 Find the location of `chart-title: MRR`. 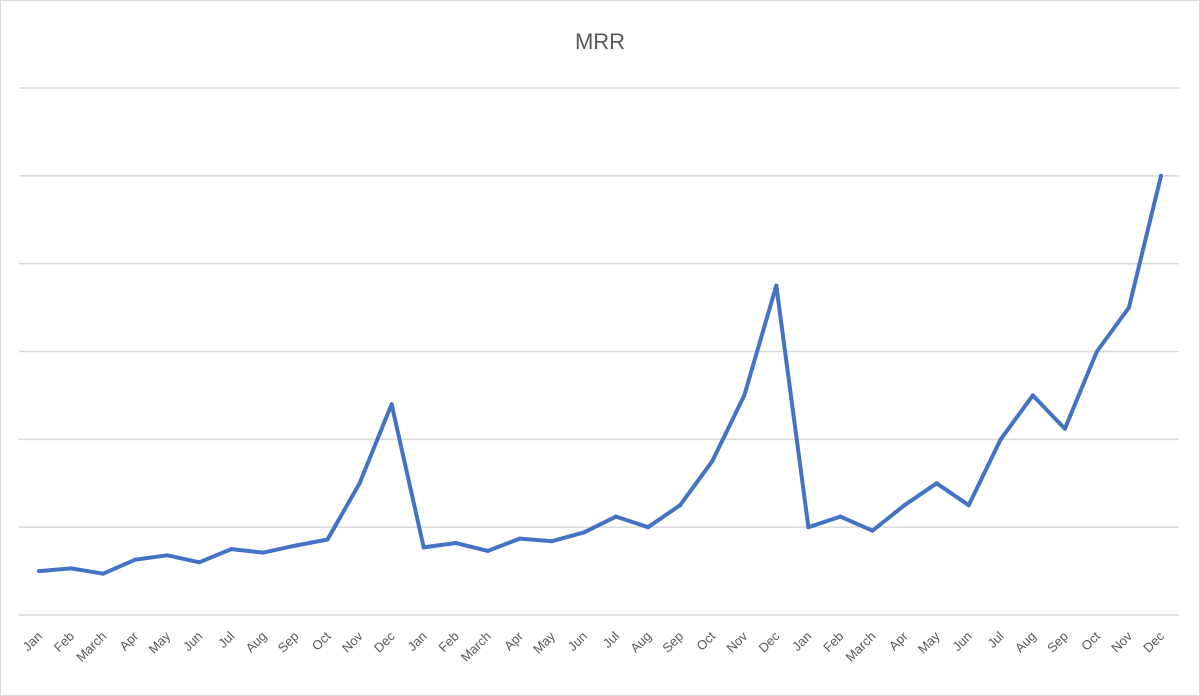

chart-title: MRR is located at coordinates (600, 41).